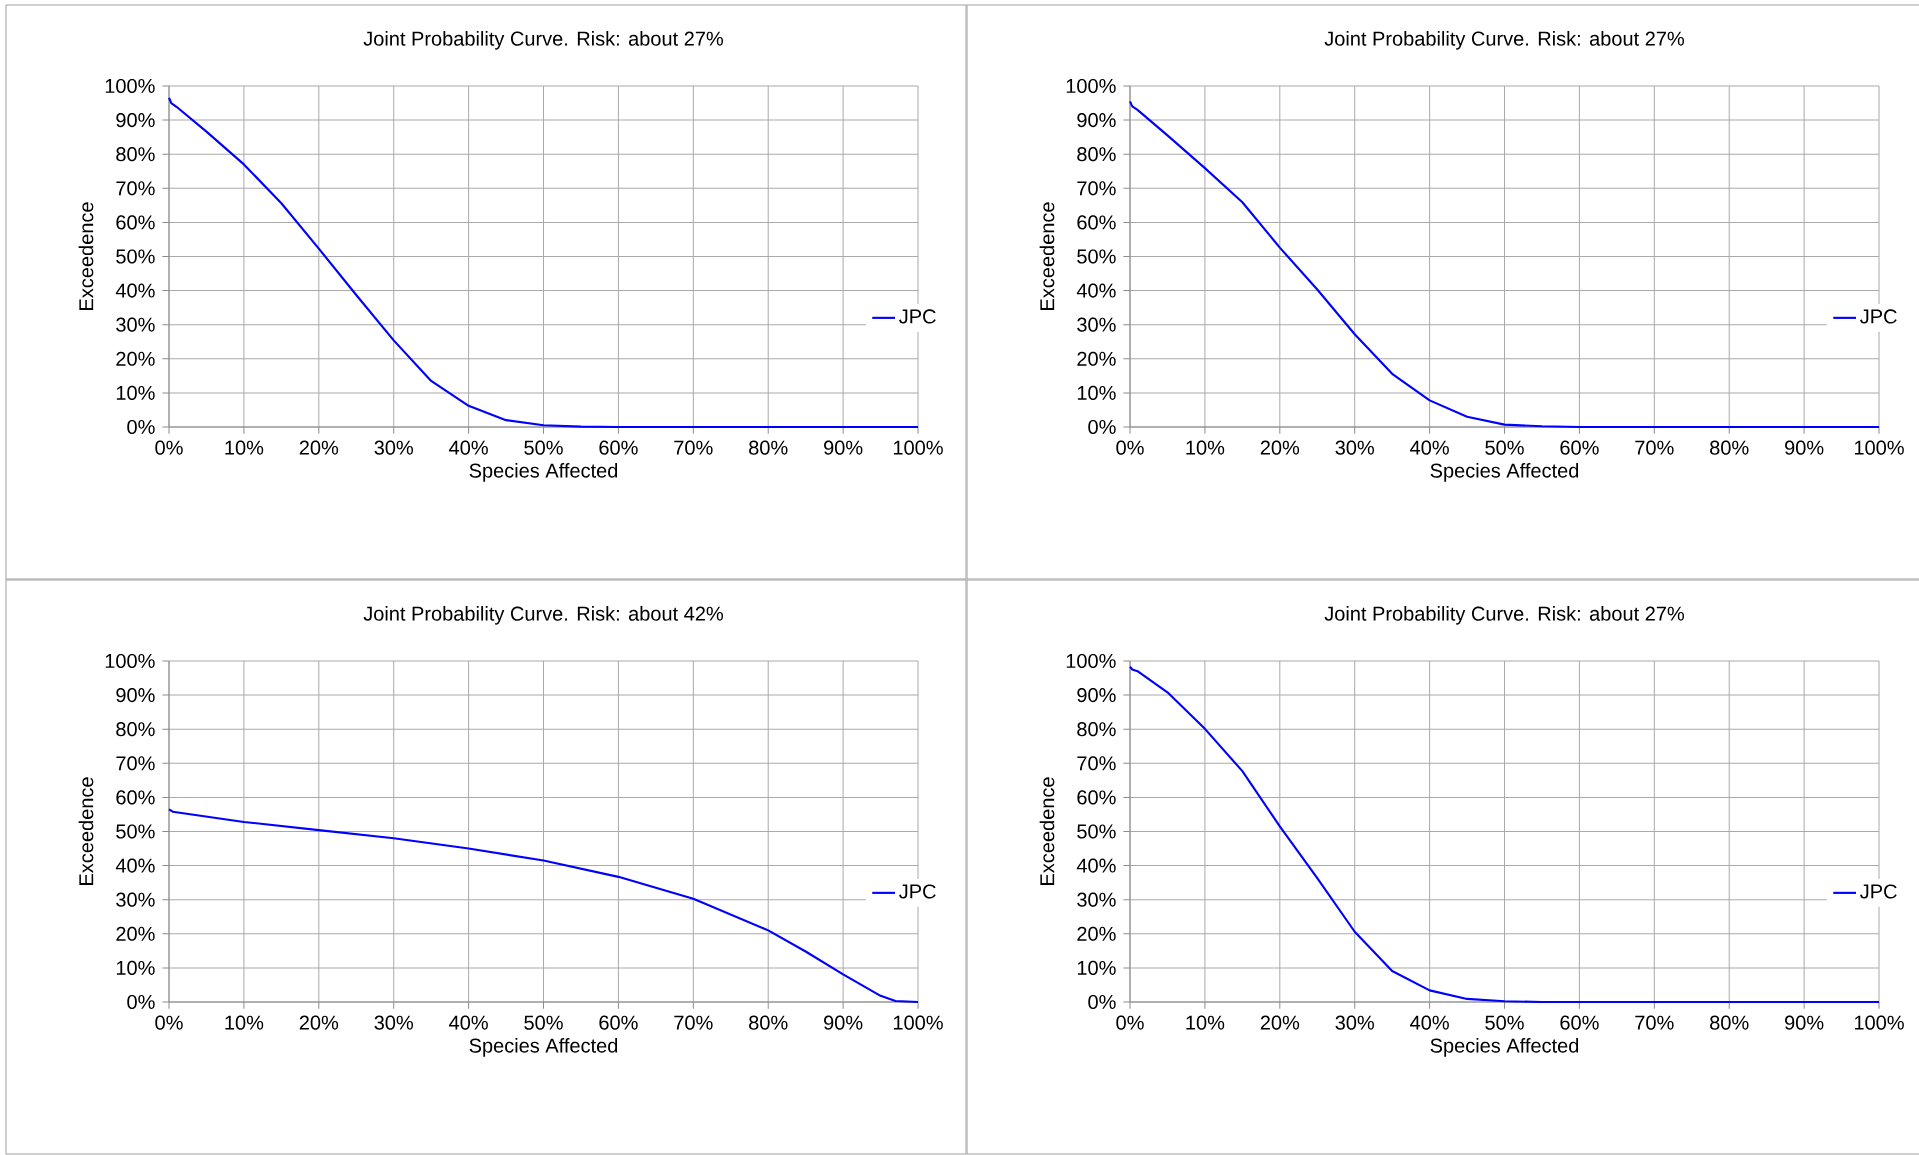 The height and width of the screenshot is (1155, 1919). Describe the element at coordinates (543, 615) in the screenshot. I see `chart-title: Joint Probability Curve. Risk: about 42%` at that location.